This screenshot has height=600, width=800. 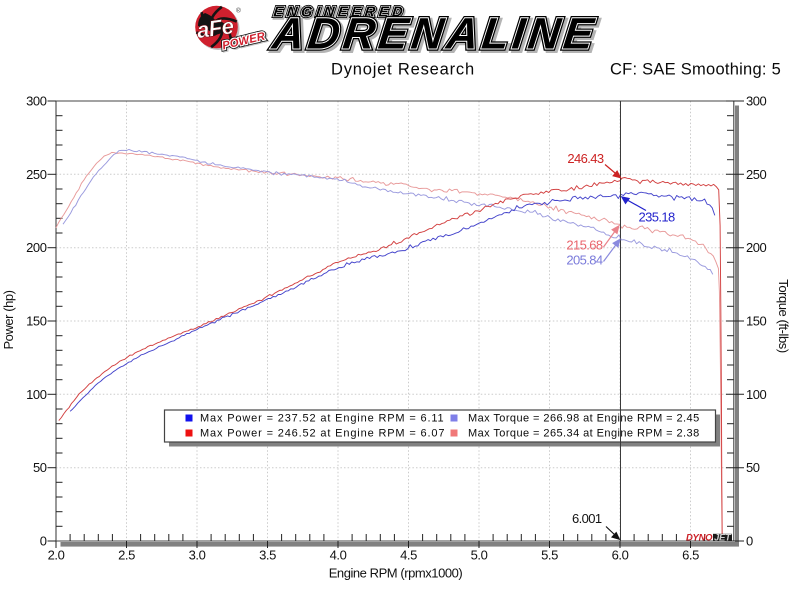 What do you see at coordinates (657, 217) in the screenshot?
I see `svg-text: 235.18` at bounding box center [657, 217].